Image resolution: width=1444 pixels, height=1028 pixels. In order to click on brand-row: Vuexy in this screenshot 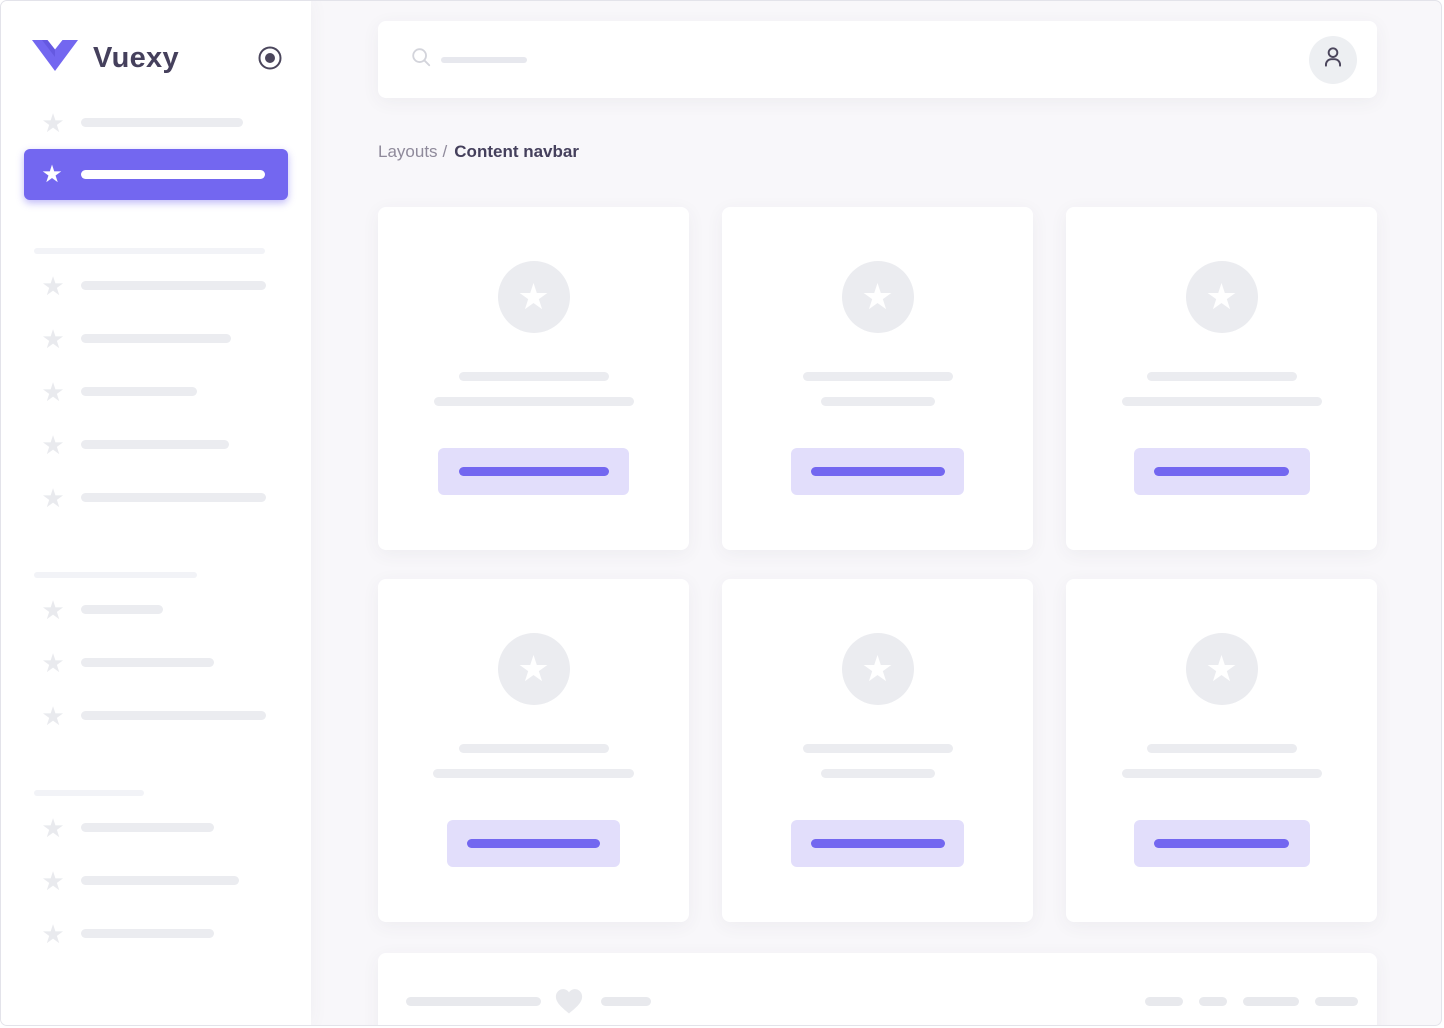, I will do `click(157, 58)`.